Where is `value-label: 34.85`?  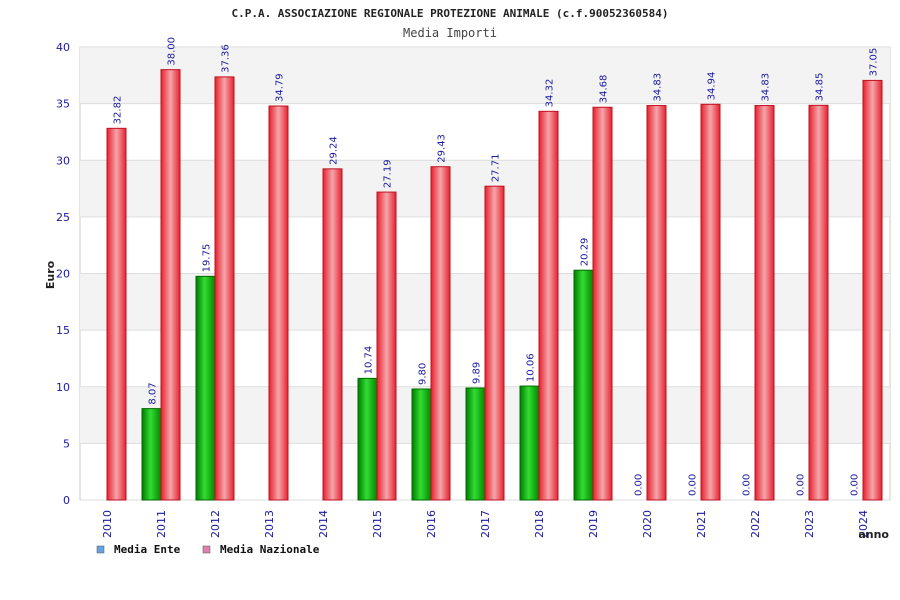 value-label: 34.85 is located at coordinates (820, 87).